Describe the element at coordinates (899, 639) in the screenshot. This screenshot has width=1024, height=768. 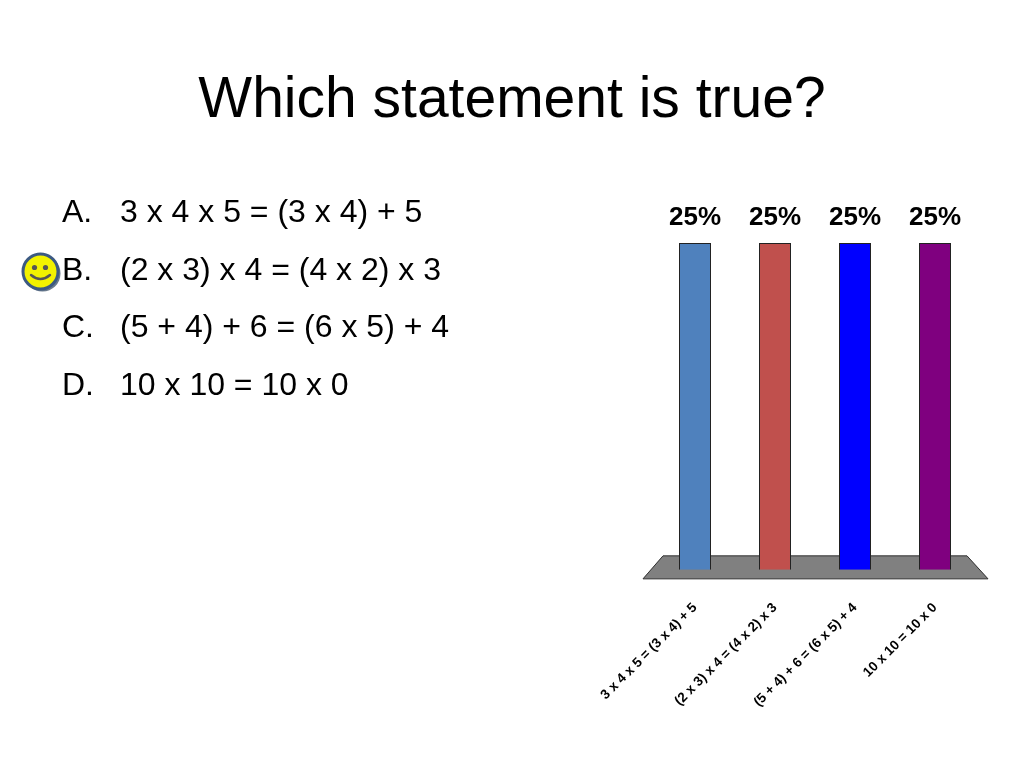
I see `x-tick-label: 10 x 10 = 10 x 0` at that location.